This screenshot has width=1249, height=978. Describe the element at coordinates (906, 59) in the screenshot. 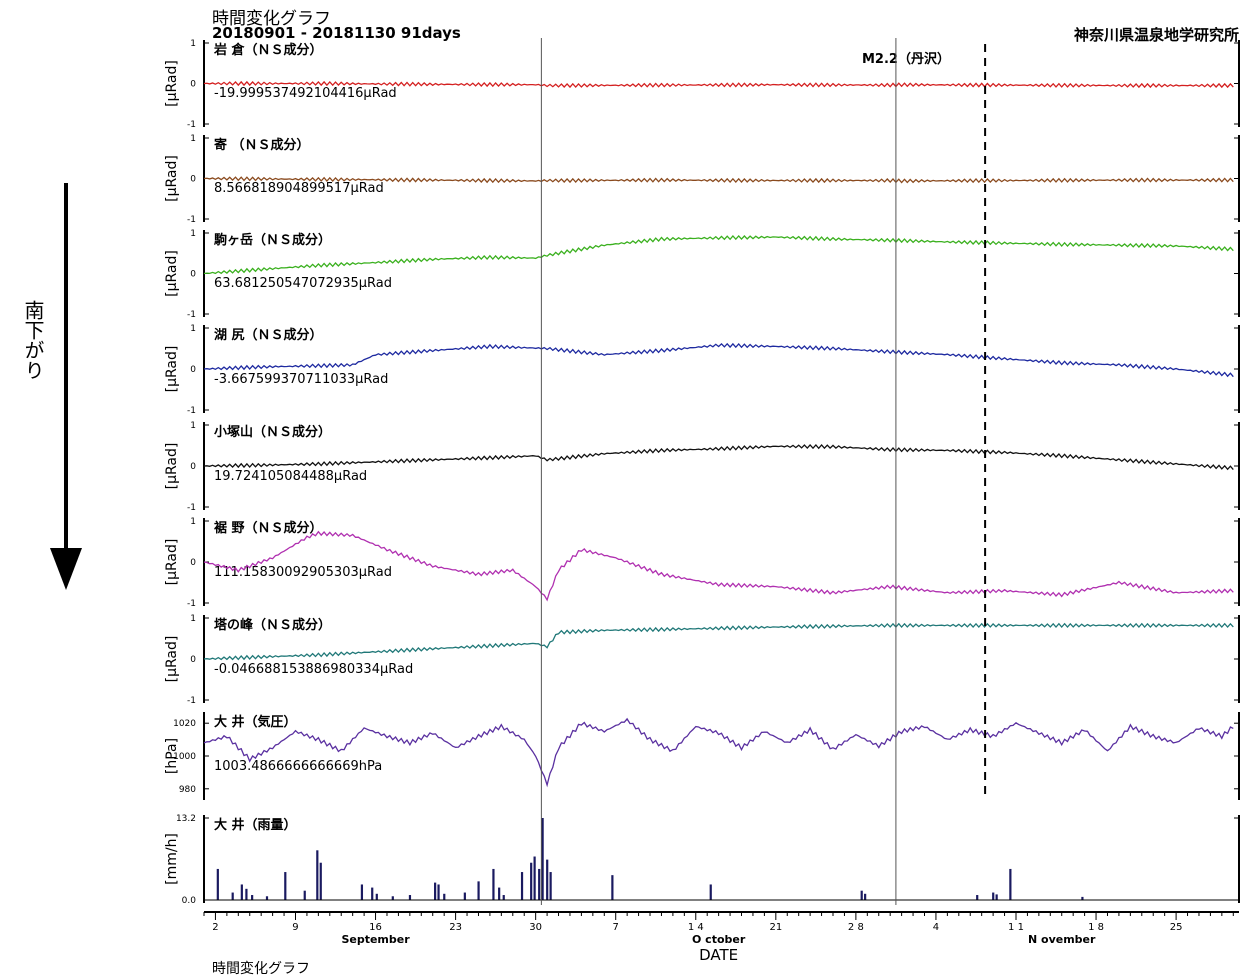

I see `event-label: M2.2（丹沢）` at that location.